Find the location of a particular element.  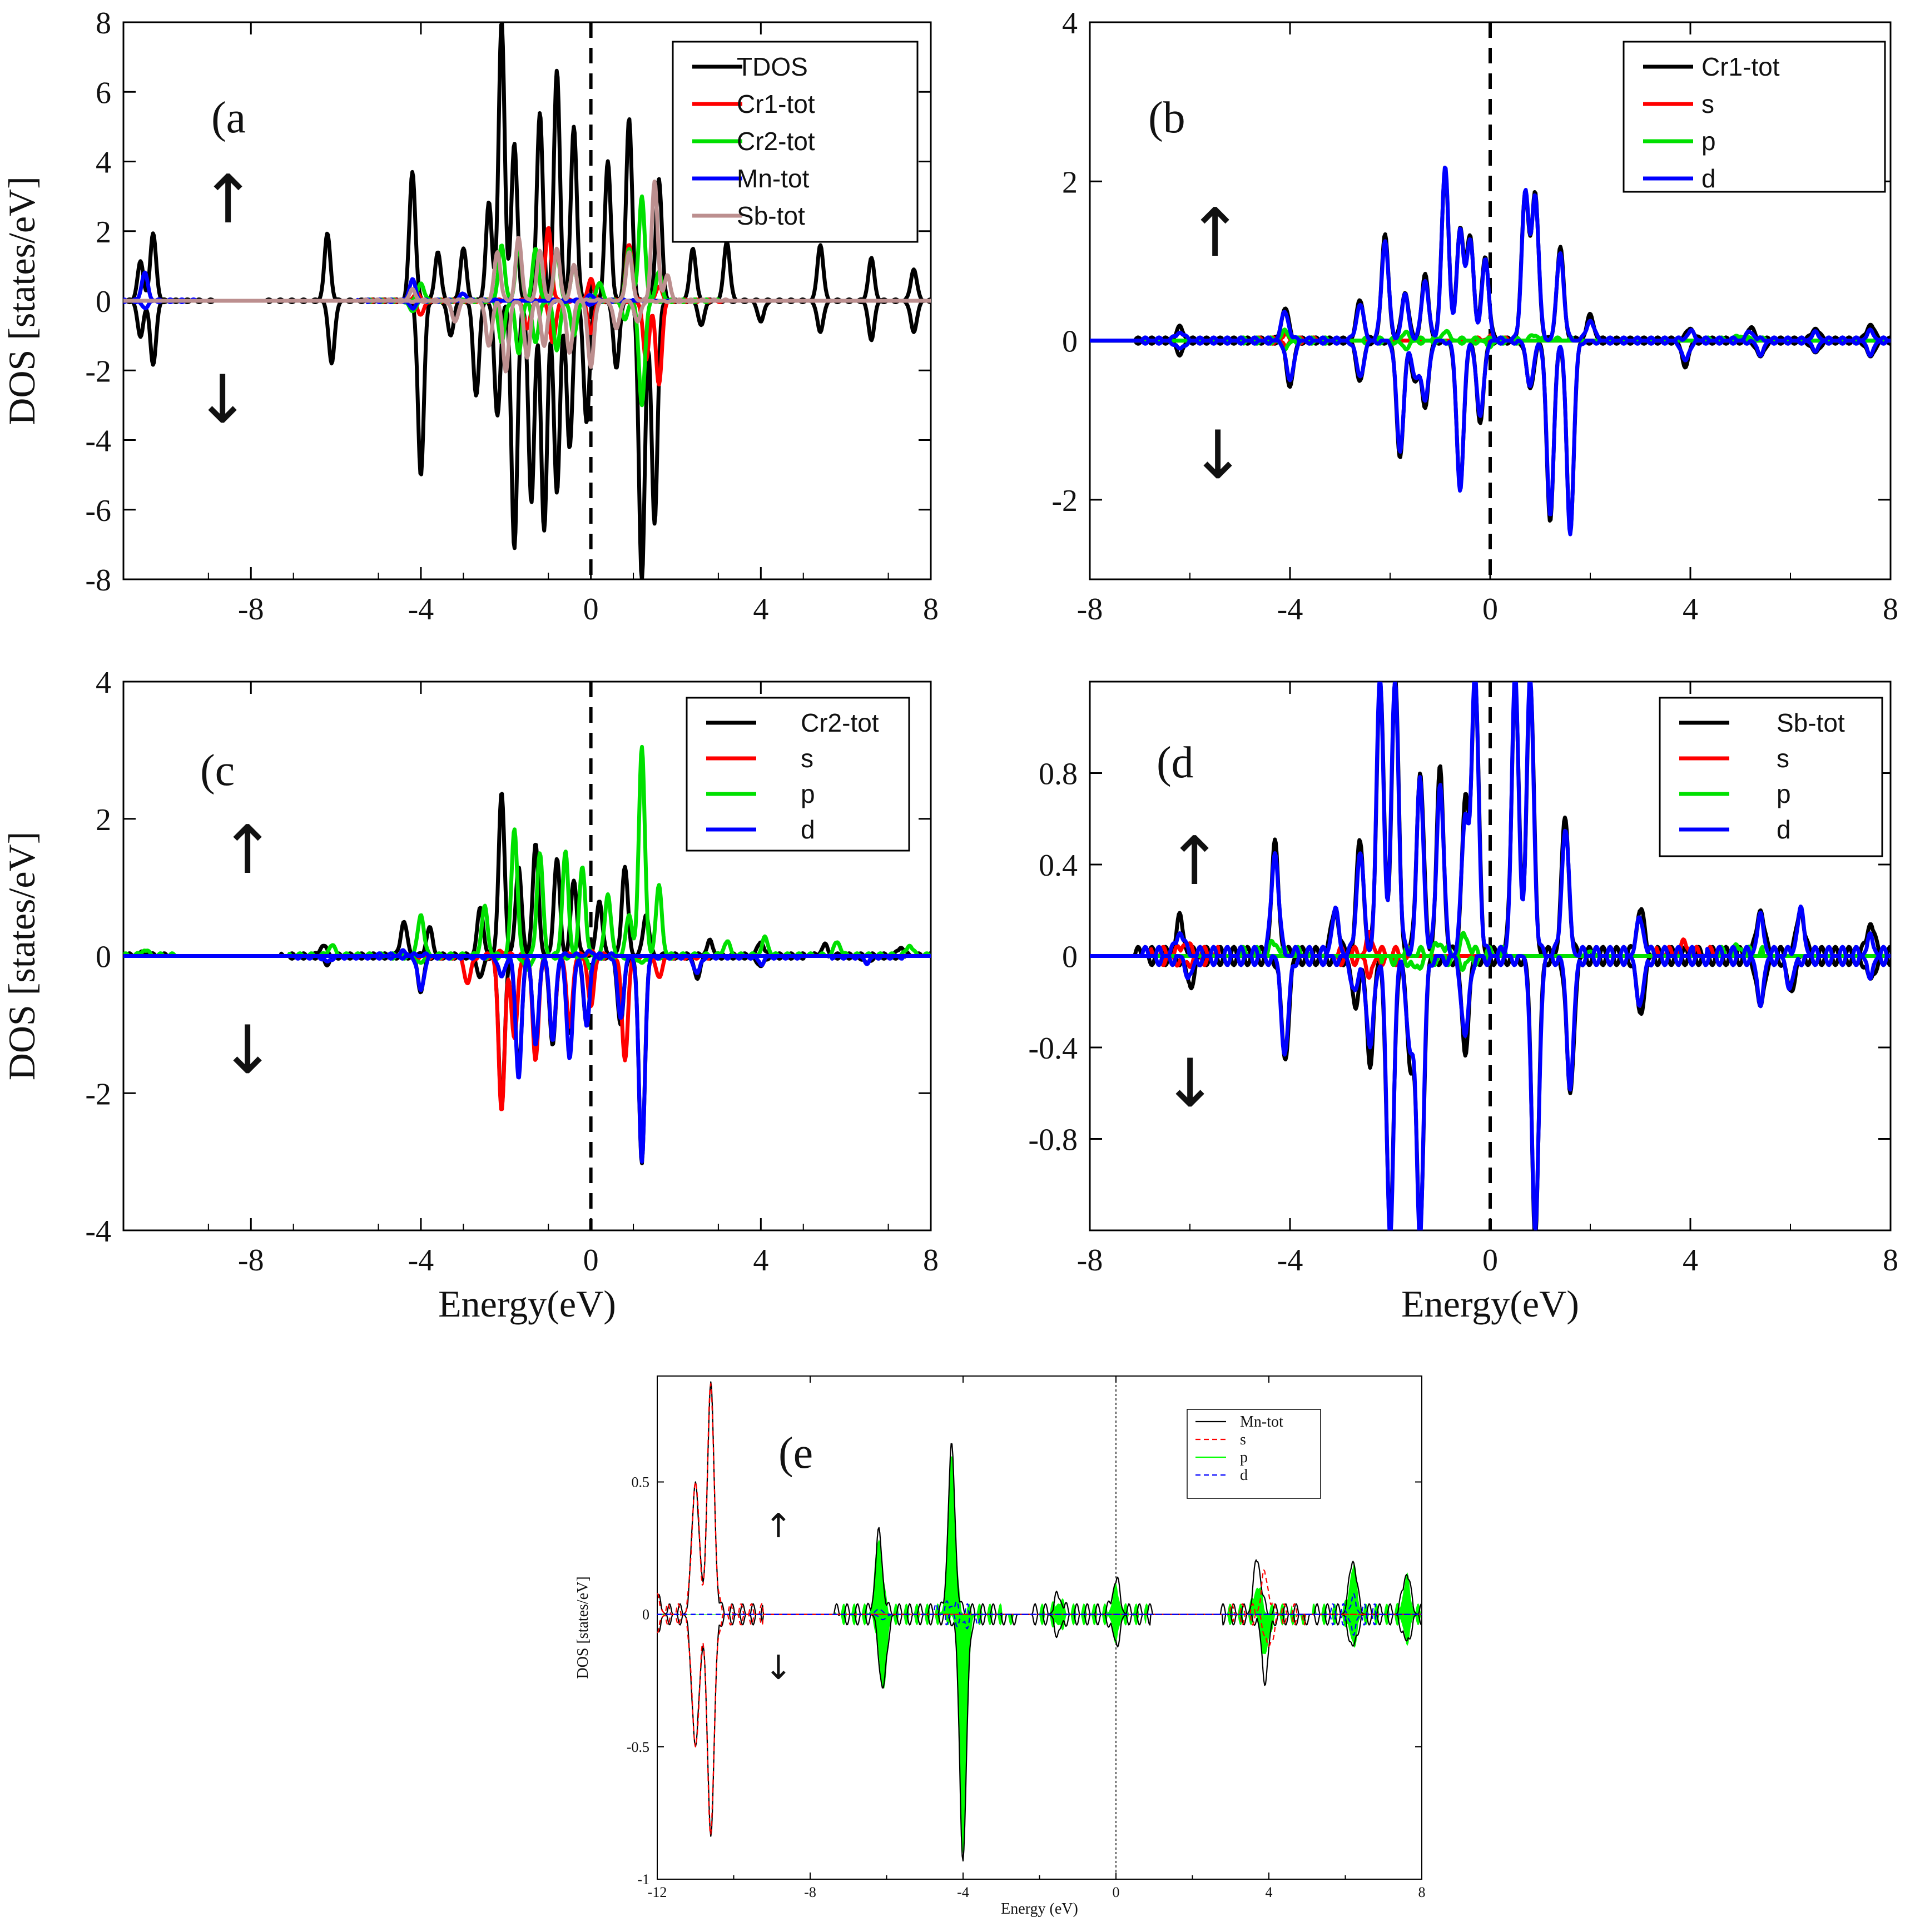

series-sb-tot-down is located at coordinates (527, 336).